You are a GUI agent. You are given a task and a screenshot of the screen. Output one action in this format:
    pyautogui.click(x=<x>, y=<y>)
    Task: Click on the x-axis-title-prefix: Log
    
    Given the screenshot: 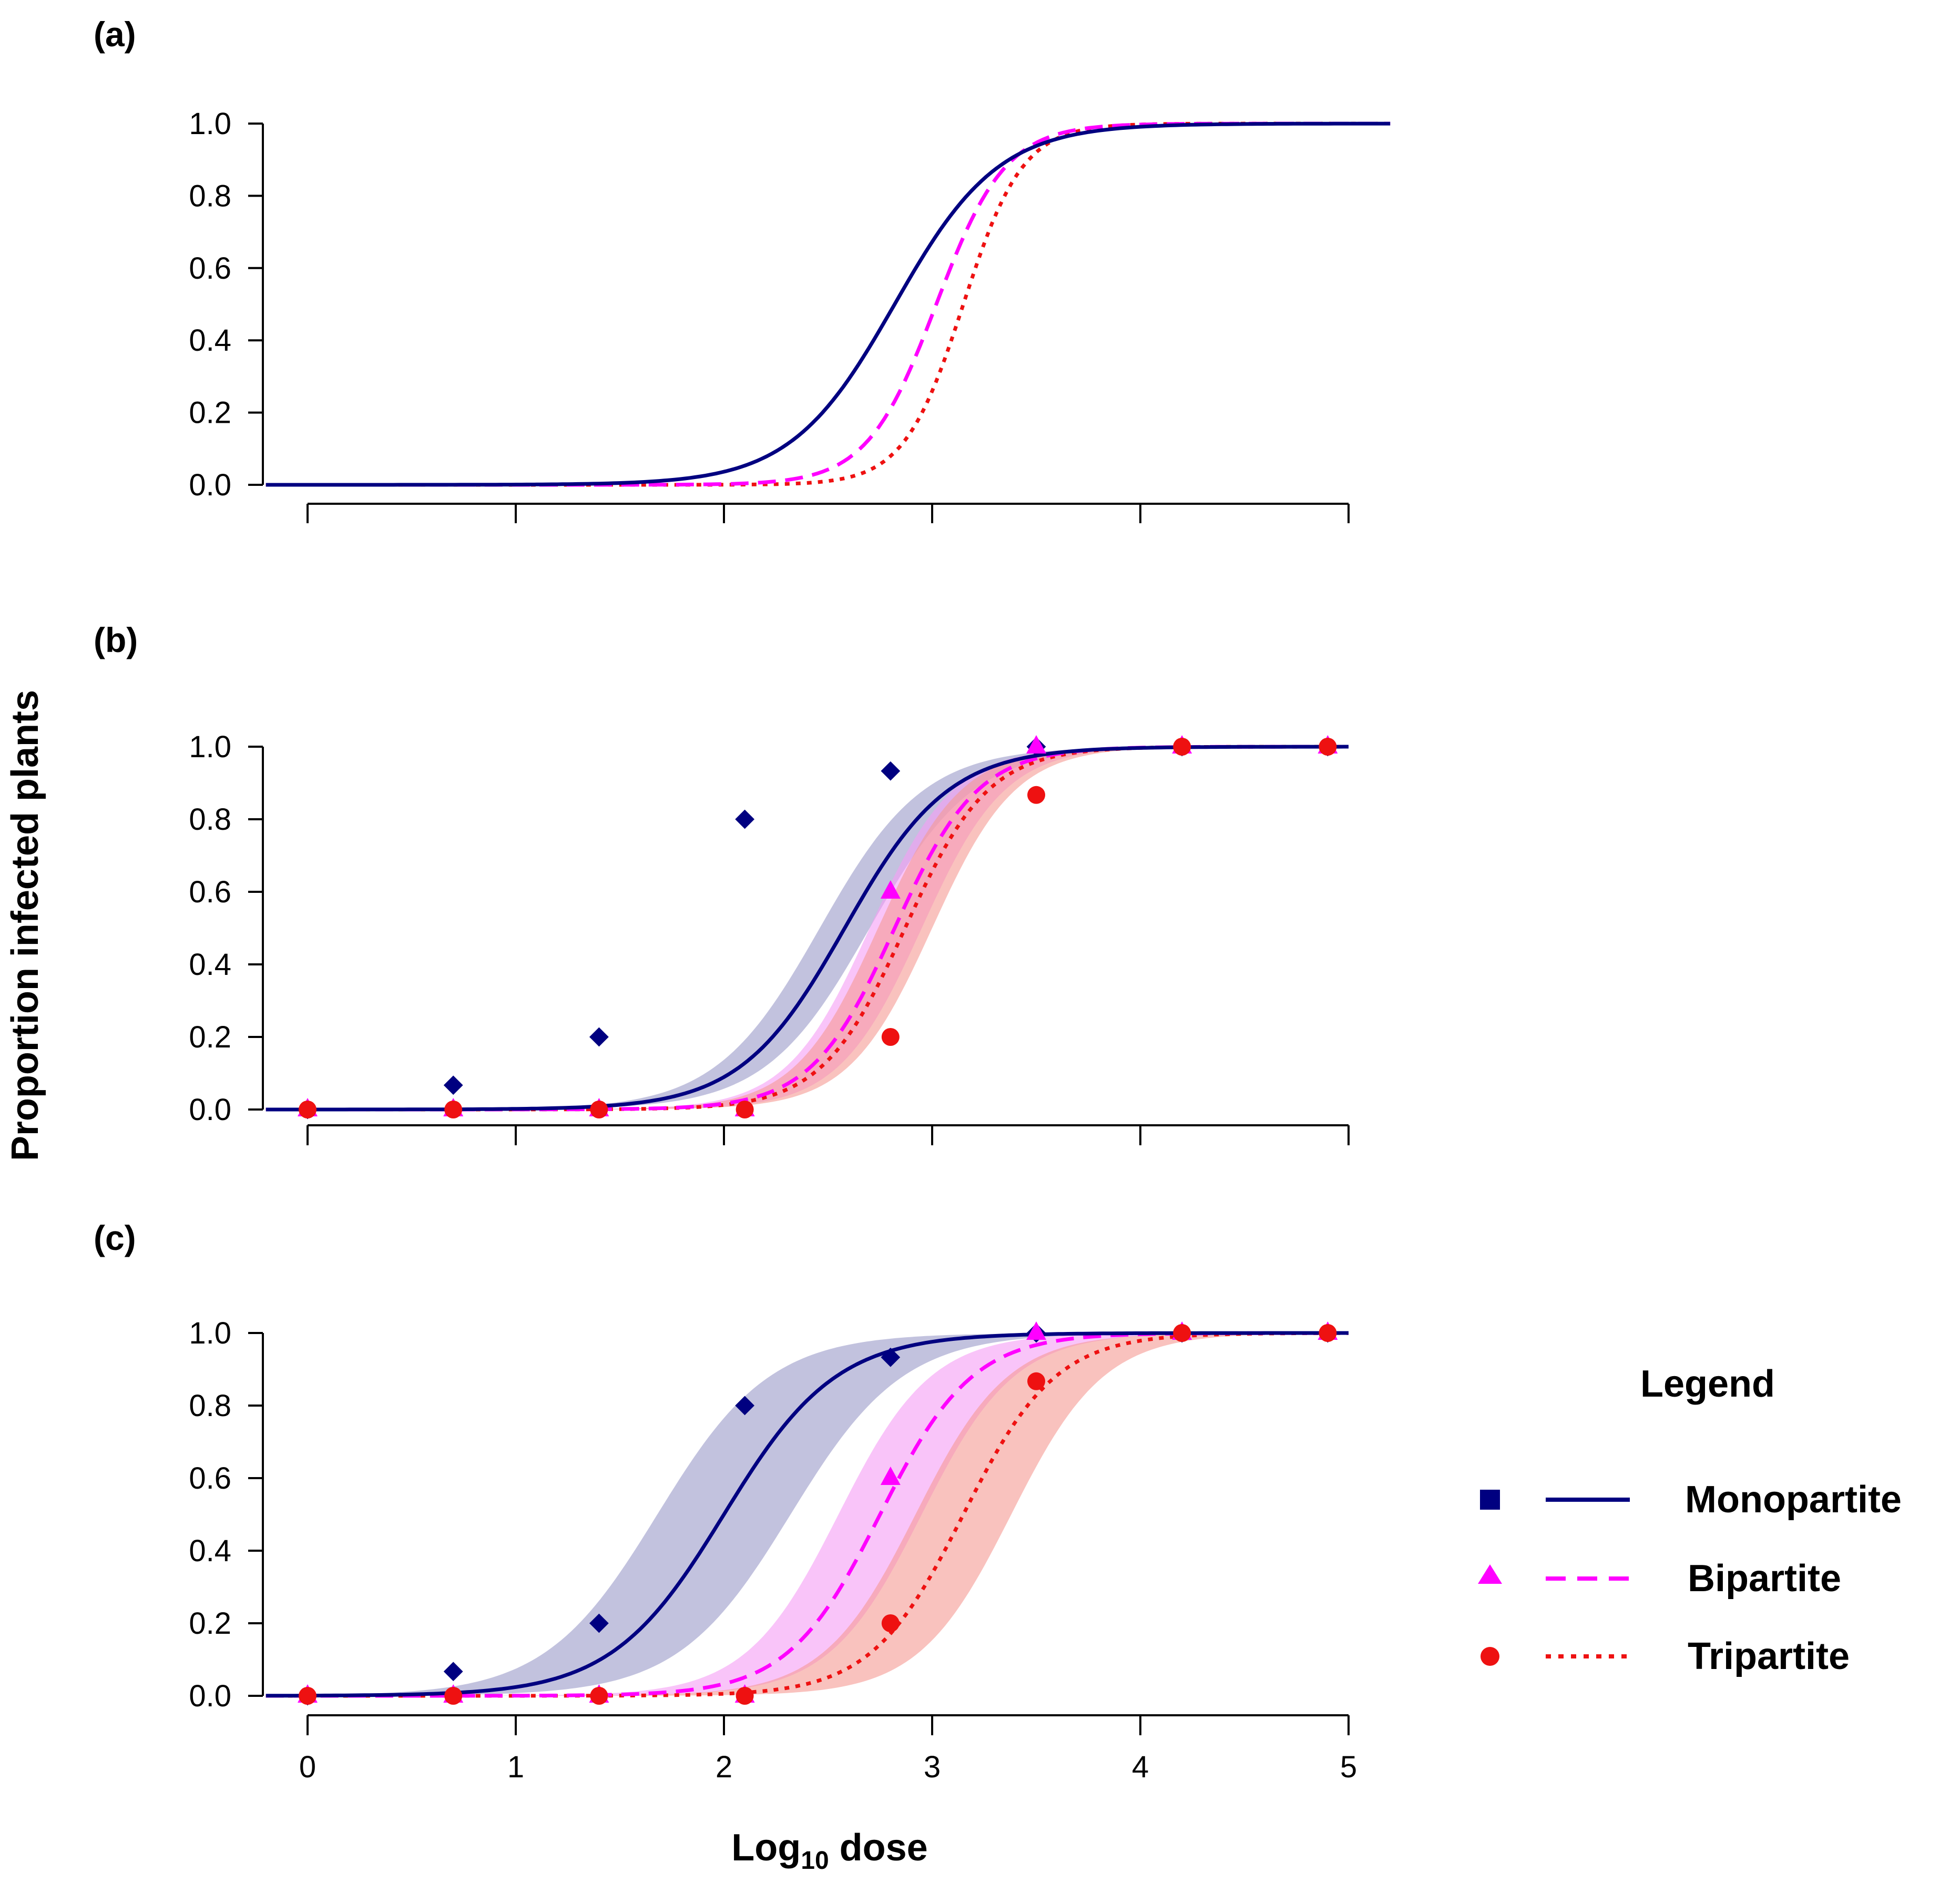 What is the action you would take?
    pyautogui.click(x=766, y=1848)
    